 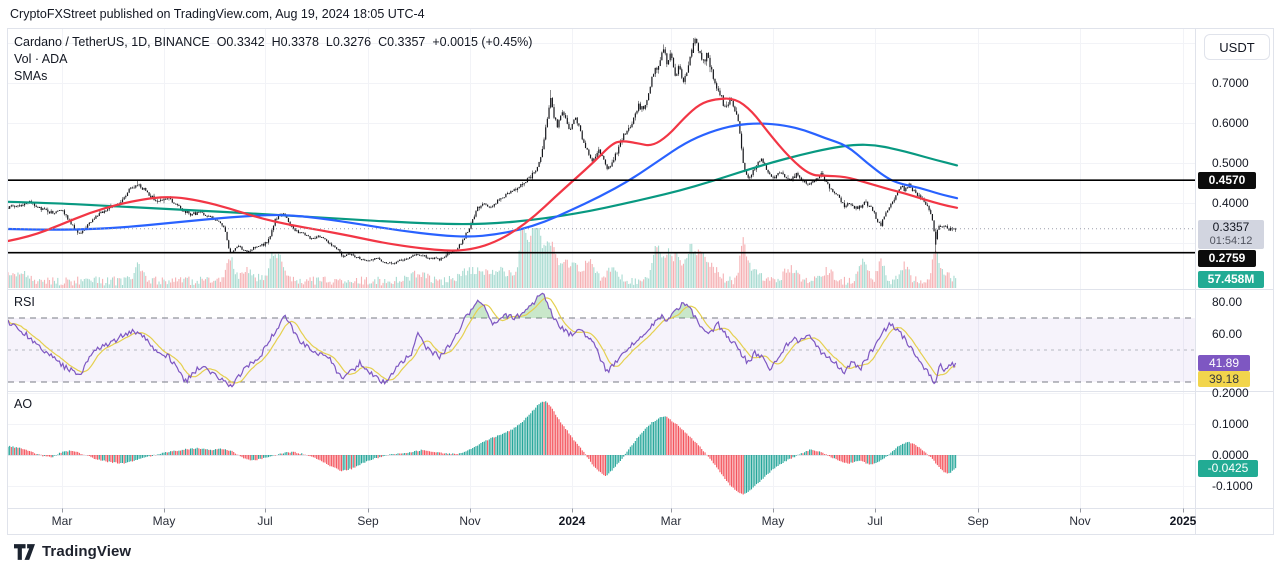 What do you see at coordinates (1183, 521) in the screenshot?
I see `time-axis-label: 2025` at bounding box center [1183, 521].